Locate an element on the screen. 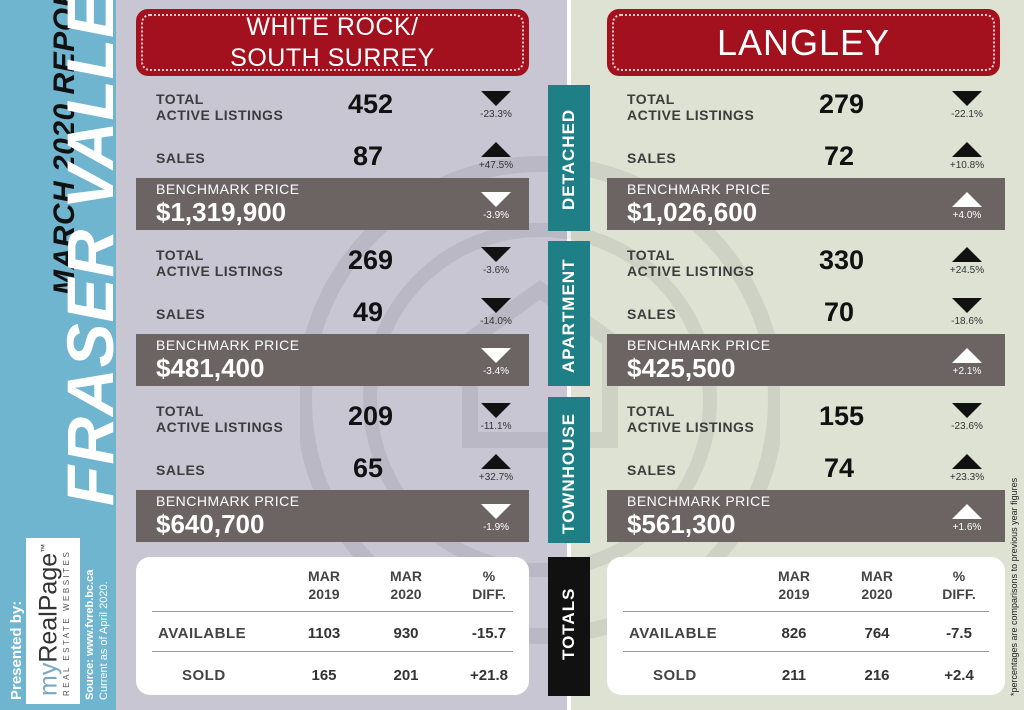  benchmark-bar: BENCHMARK PRICE $640,700 is located at coordinates (332, 516).